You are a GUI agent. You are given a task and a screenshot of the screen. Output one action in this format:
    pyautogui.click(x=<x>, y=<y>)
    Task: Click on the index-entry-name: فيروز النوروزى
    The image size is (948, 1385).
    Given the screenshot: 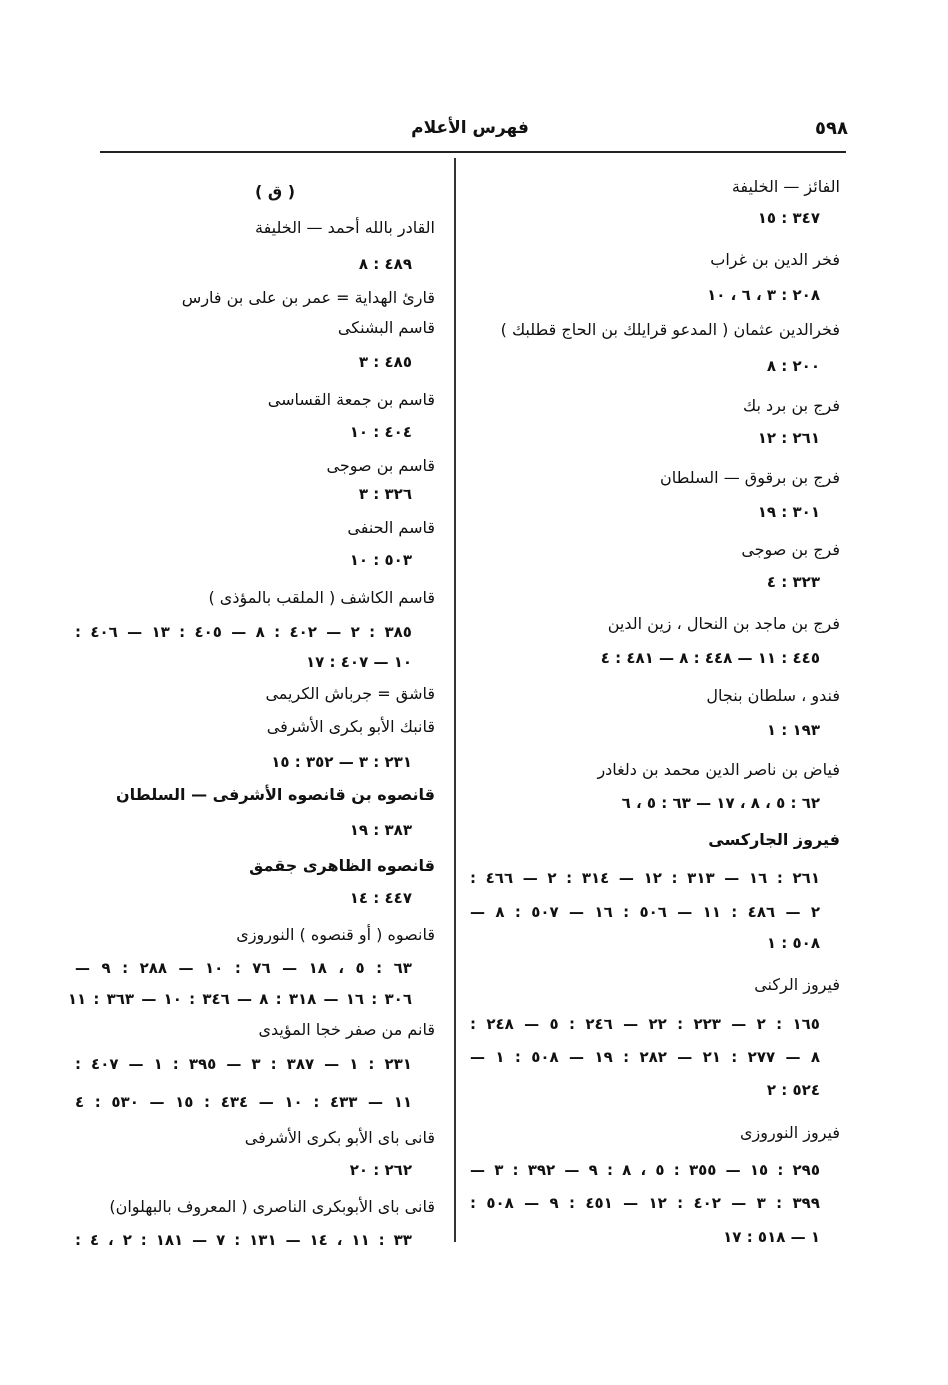 What is the action you would take?
    pyautogui.click(x=790, y=1132)
    